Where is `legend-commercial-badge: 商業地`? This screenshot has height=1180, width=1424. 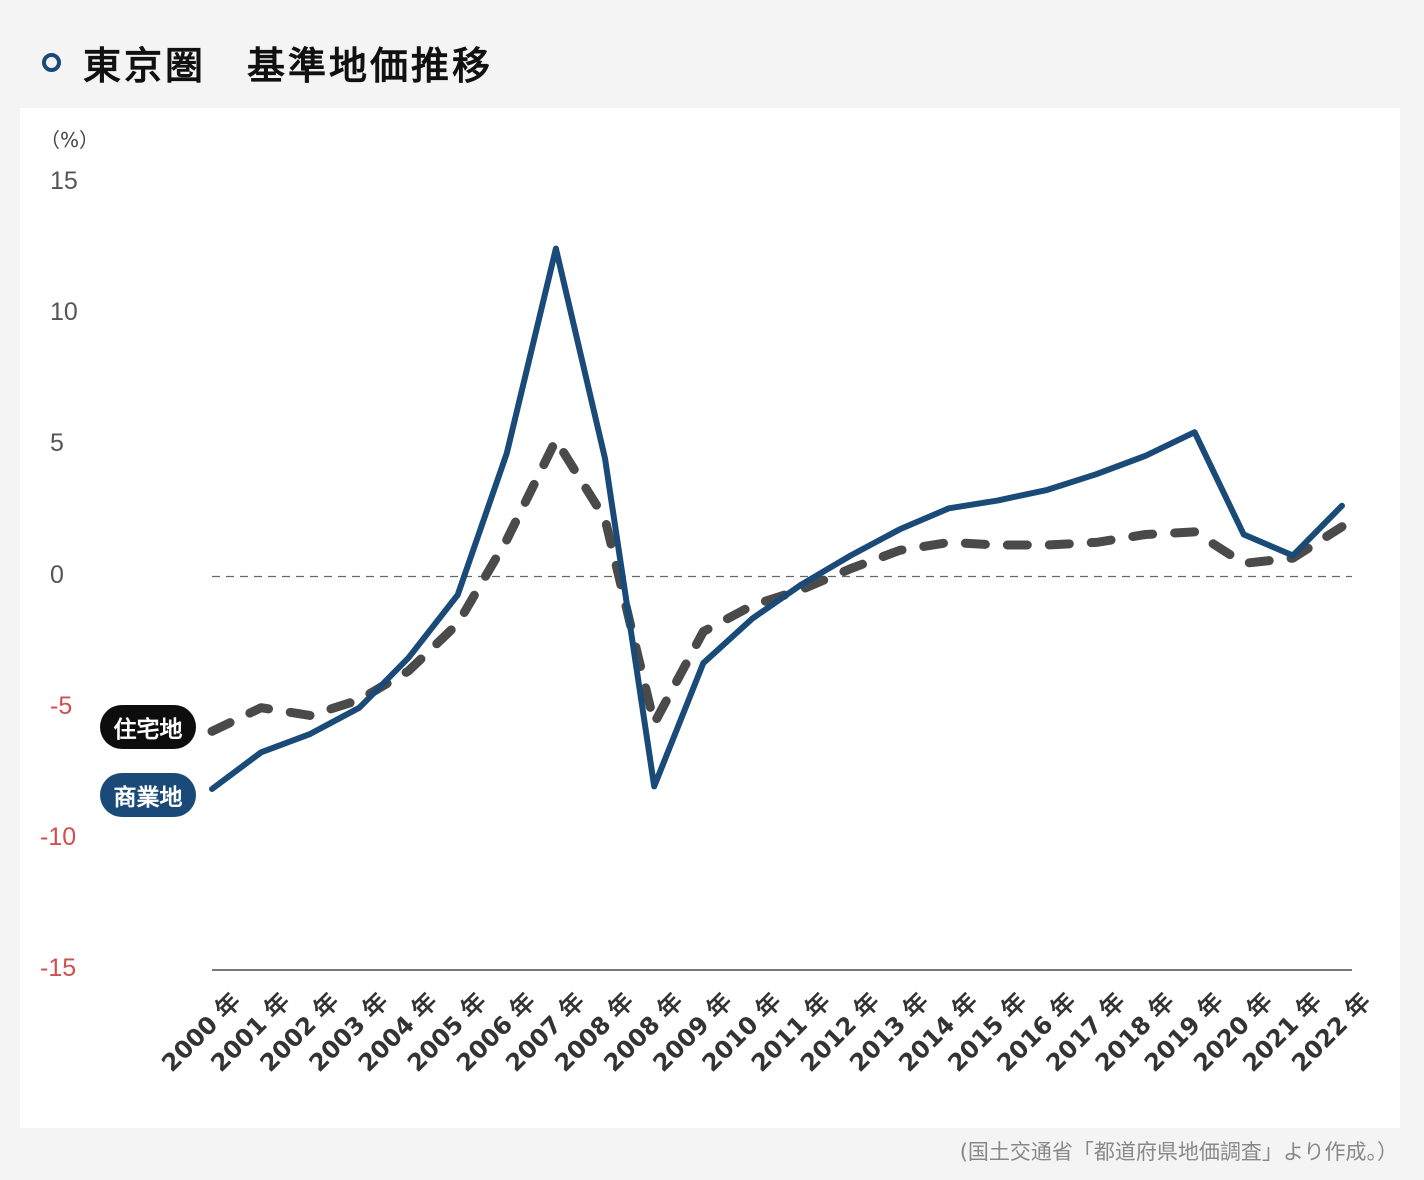 legend-commercial-badge: 商業地 is located at coordinates (148, 795).